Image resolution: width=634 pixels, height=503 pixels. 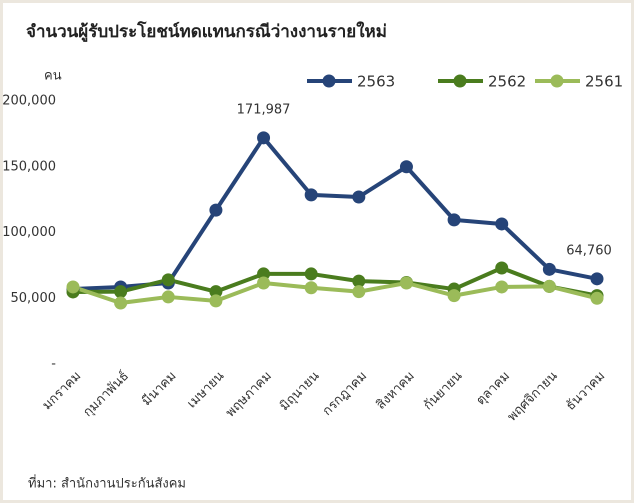 I want to click on legend-label: 2562, so click(x=507, y=82).